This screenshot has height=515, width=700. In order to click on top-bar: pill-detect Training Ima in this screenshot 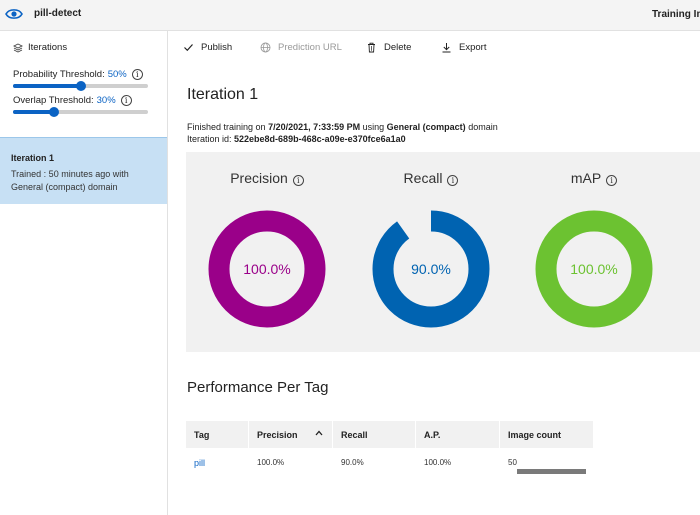, I will do `click(350, 15)`.